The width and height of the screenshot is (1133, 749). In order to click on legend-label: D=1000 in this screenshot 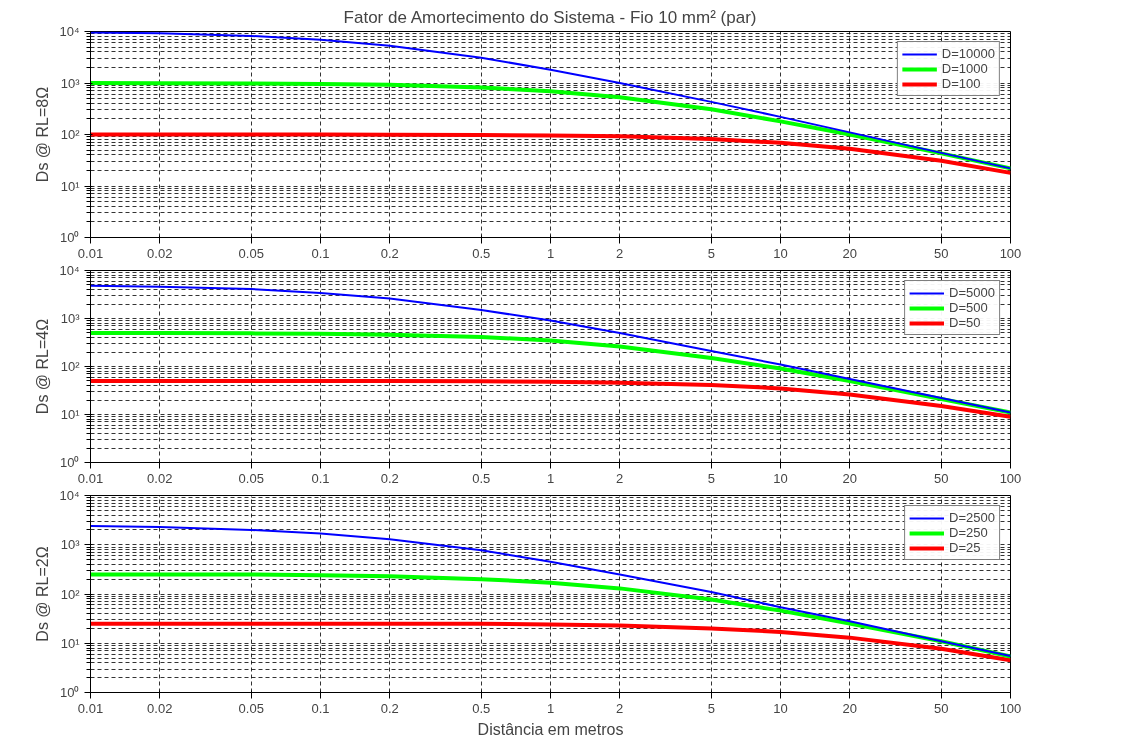, I will do `click(964, 68)`.